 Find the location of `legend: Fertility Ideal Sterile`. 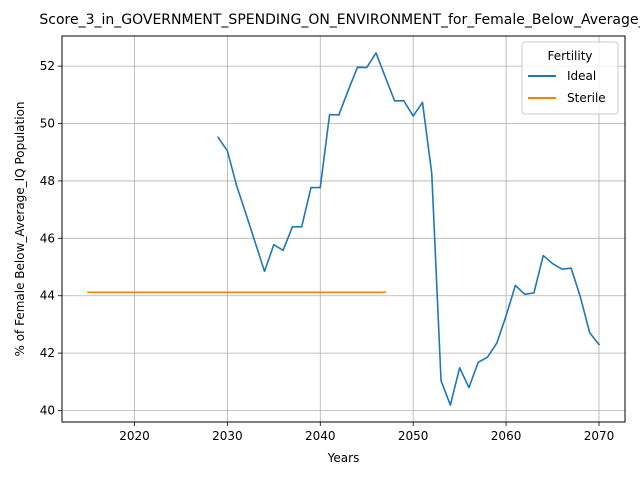

legend: Fertility Ideal Sterile is located at coordinates (570, 78).